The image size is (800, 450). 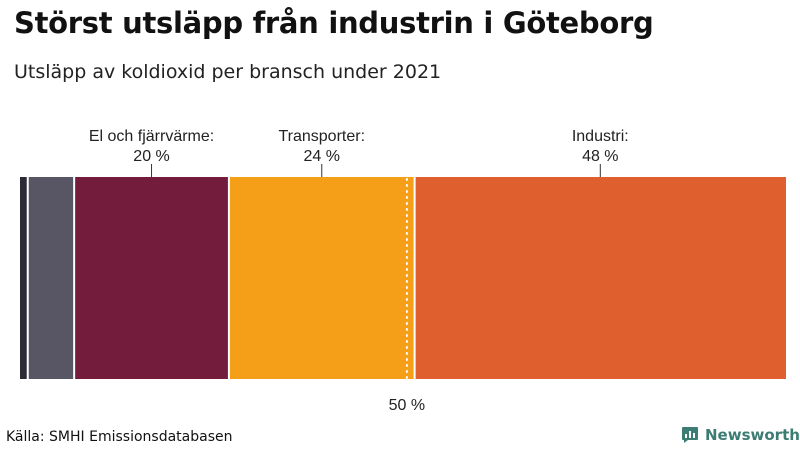 I want to click on source-note: Källa: SMHI Emissionsdatabasen, so click(x=119, y=437).